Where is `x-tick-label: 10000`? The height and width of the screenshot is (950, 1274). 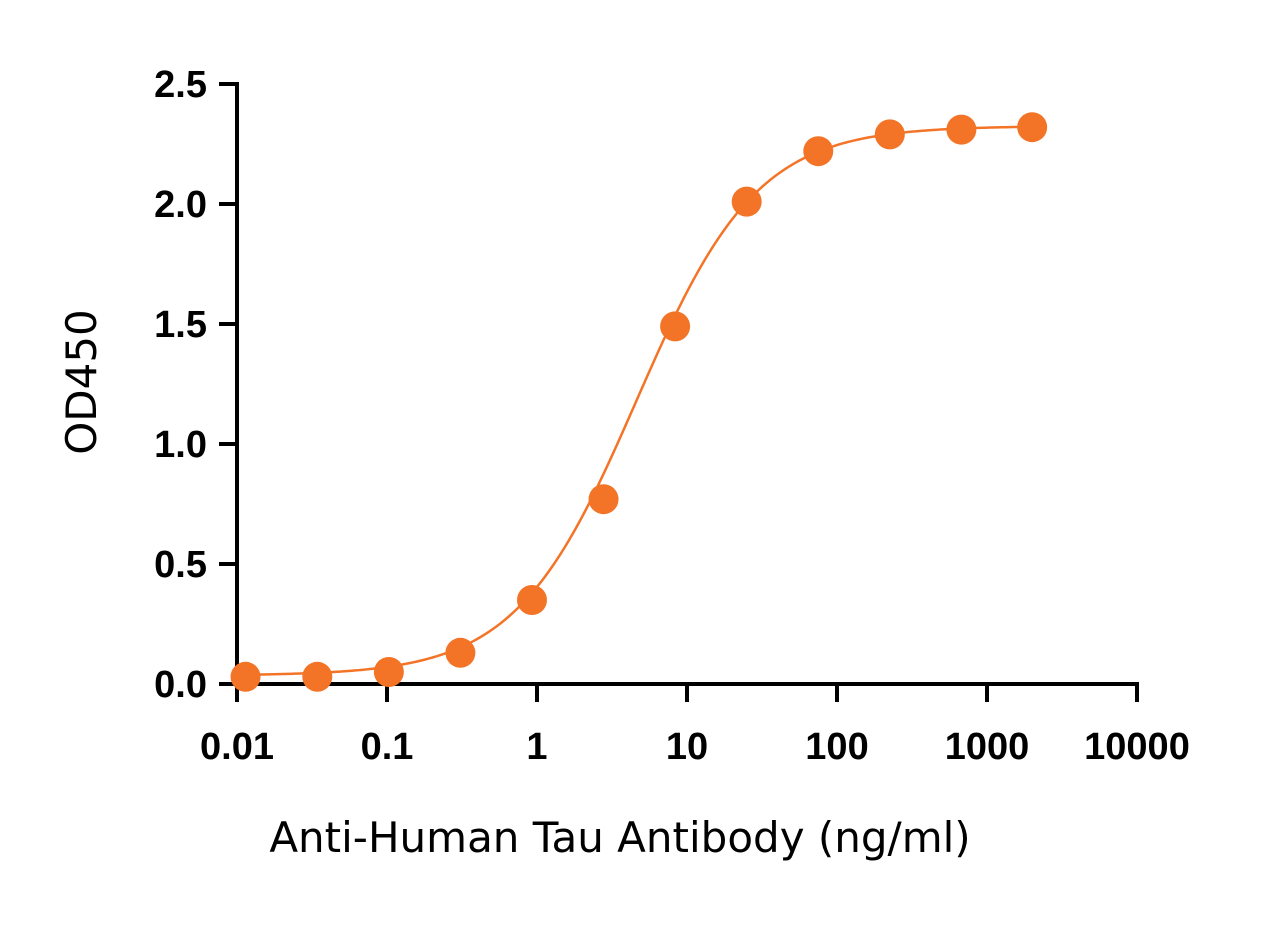
x-tick-label: 10000 is located at coordinates (1137, 747).